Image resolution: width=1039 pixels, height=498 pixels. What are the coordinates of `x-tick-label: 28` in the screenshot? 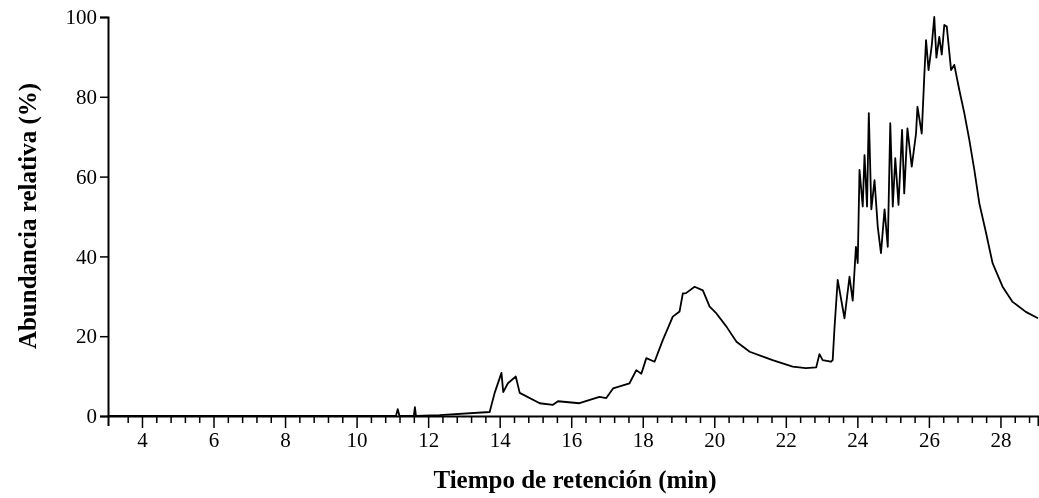 It's located at (1001, 439).